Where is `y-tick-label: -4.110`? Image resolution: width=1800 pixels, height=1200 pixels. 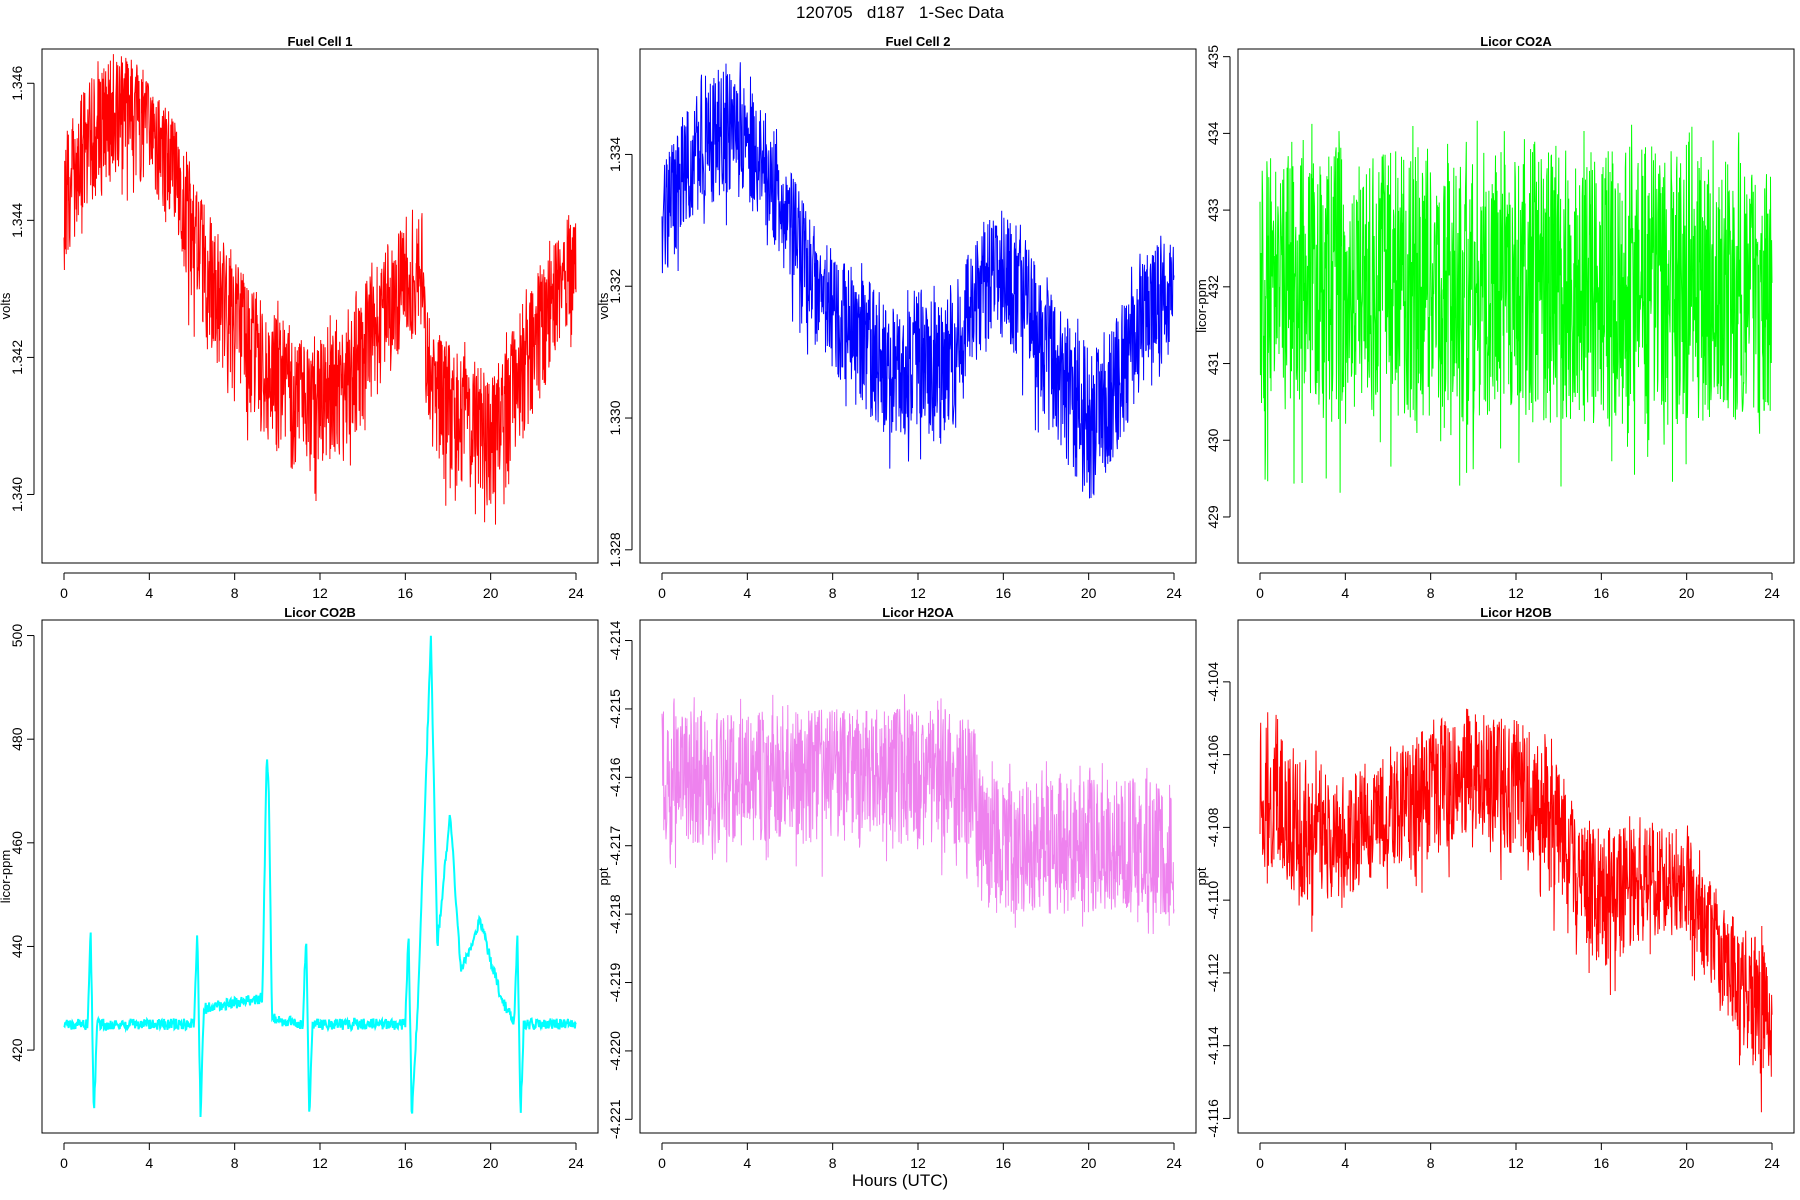 y-tick-label: -4.110 is located at coordinates (1213, 900).